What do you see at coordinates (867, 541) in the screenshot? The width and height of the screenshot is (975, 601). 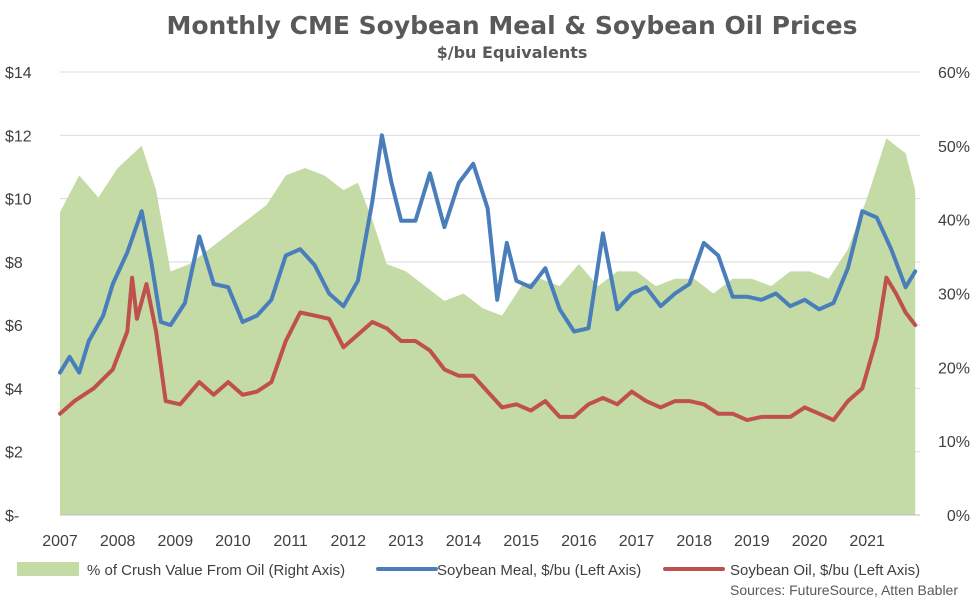 I see `x-tick-label: 2021` at bounding box center [867, 541].